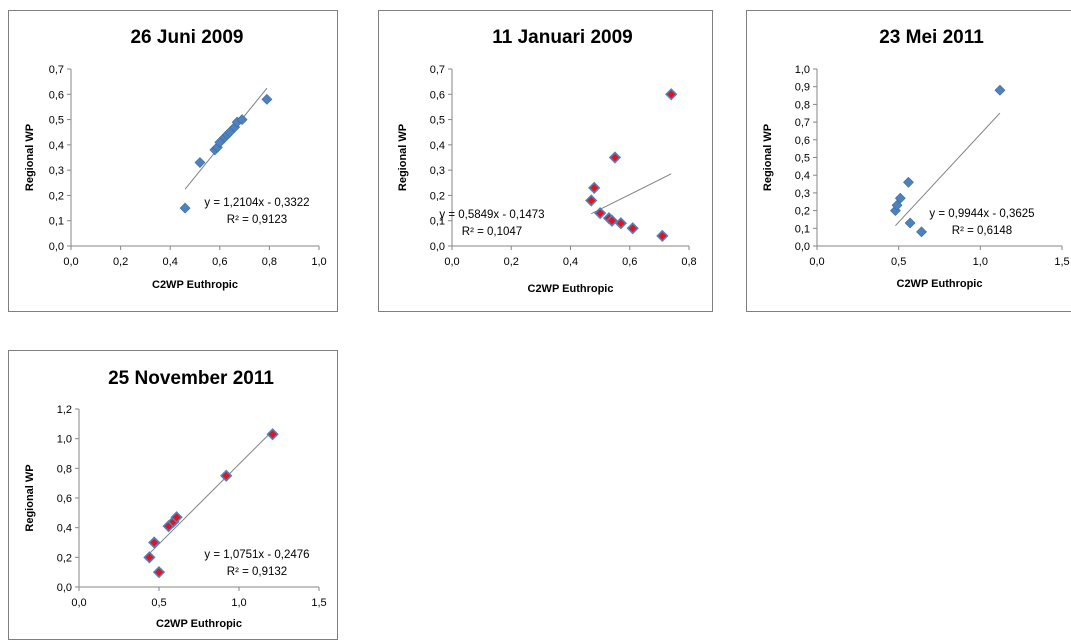 The width and height of the screenshot is (1071, 644). I want to click on r-squared-label: R² = 0,1047, so click(492, 232).